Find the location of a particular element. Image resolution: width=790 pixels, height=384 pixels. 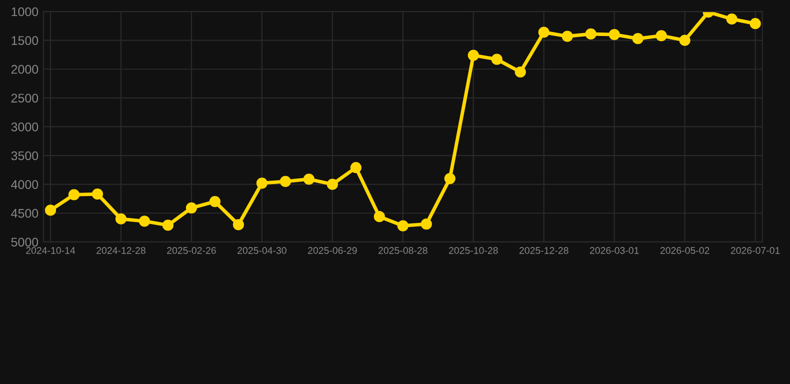

x-tick-label: 2024-12-28 is located at coordinates (121, 250).